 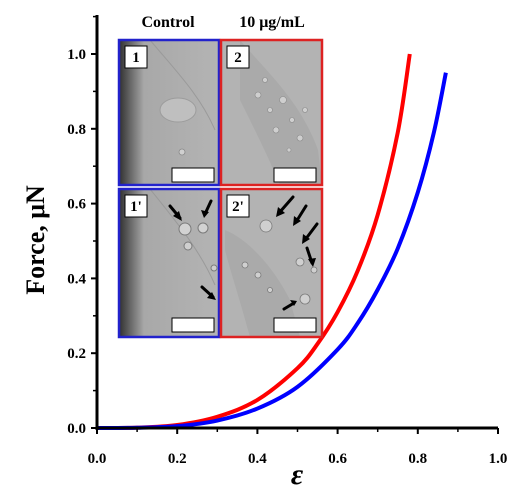 I want to click on x-tick-label: 0.0, so click(x=97, y=459).